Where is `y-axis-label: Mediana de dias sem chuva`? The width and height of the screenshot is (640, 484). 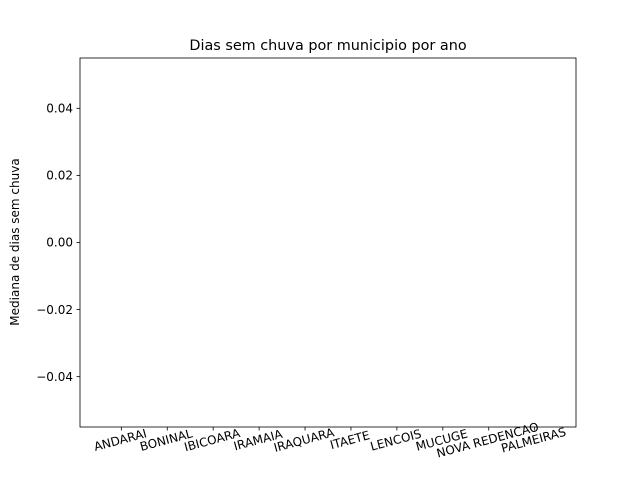
y-axis-label: Mediana de dias sem chuva is located at coordinates (15, 241).